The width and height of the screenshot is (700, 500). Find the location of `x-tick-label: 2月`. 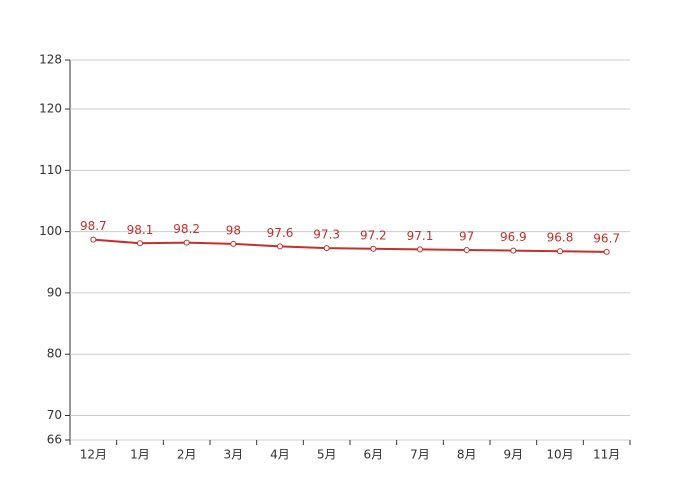

x-tick-label: 2月 is located at coordinates (187, 455).